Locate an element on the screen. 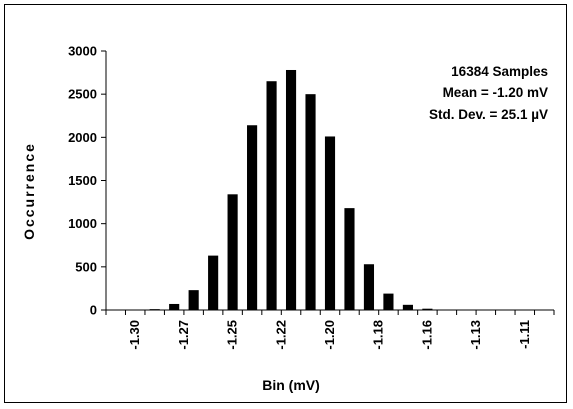 The height and width of the screenshot is (409, 573). annotation-samples: 16384 Samples is located at coordinates (499, 71).